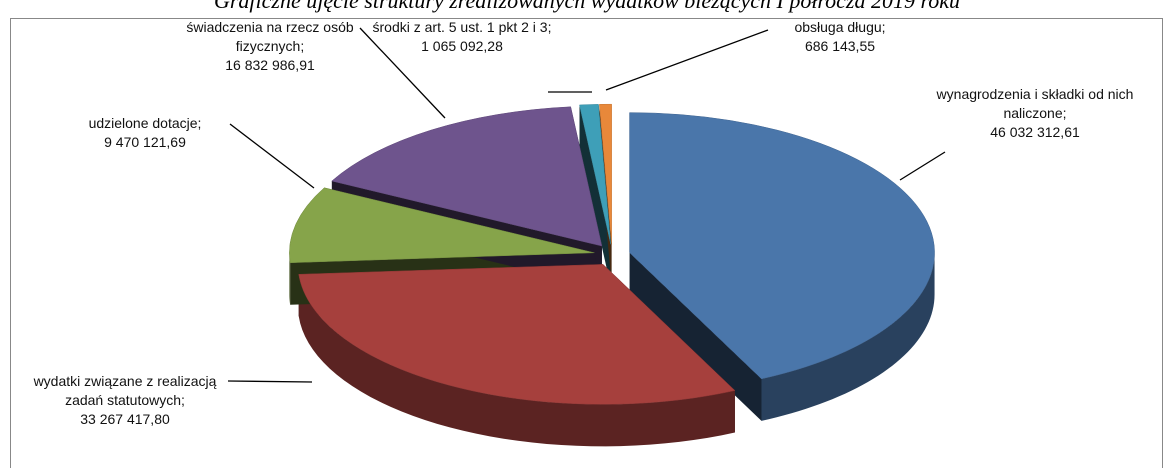 Image resolution: width=1174 pixels, height=468 pixels. Describe the element at coordinates (145, 133) in the screenshot. I see `data-label: udzielone dotacje; 9 470 121,69` at that location.